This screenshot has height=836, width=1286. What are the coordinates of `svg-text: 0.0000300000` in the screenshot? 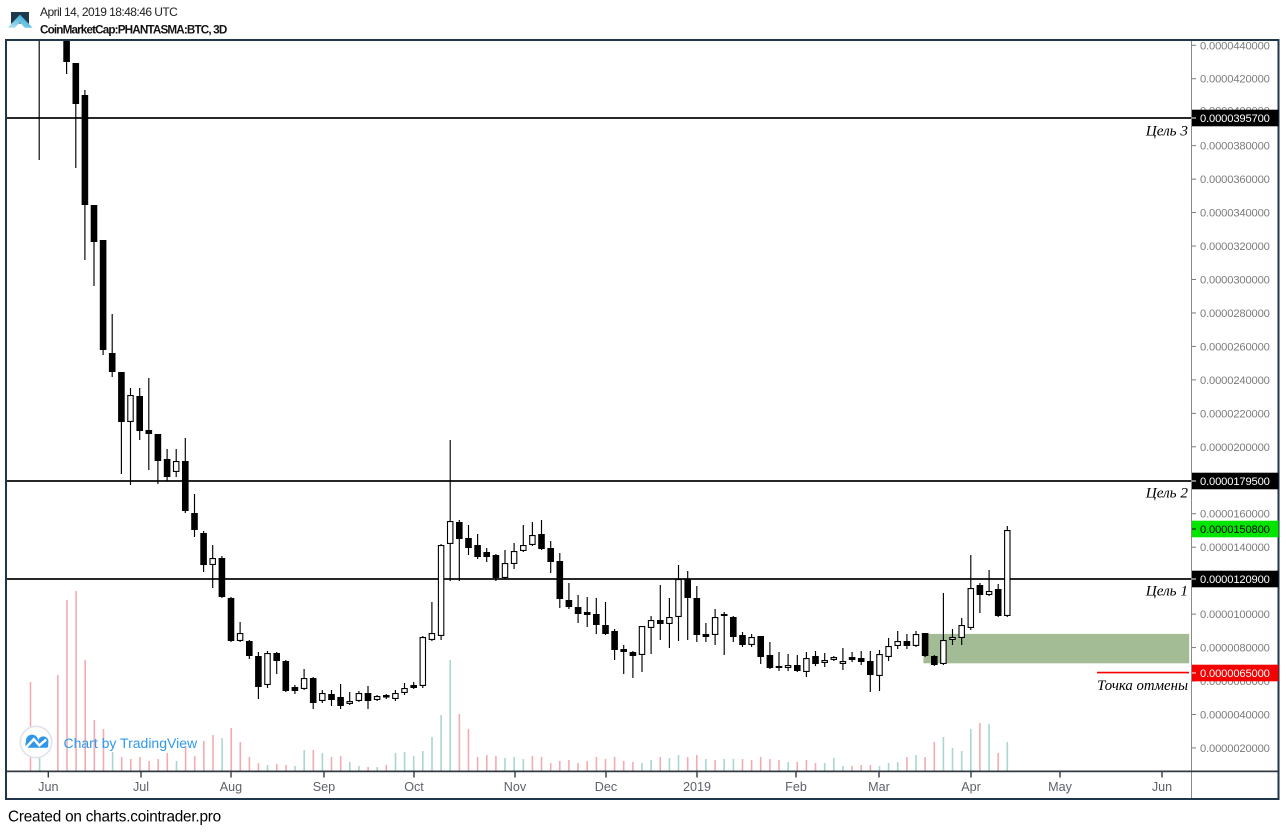 It's located at (1235, 281).